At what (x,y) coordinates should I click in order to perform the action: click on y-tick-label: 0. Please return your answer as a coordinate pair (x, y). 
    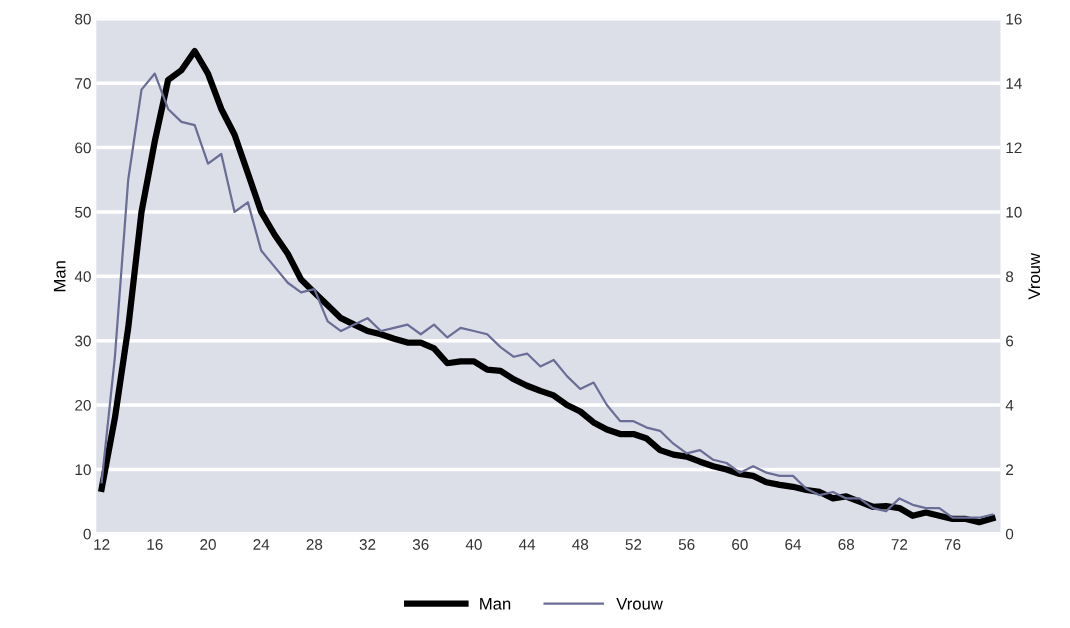
    Looking at the image, I should click on (87, 534).